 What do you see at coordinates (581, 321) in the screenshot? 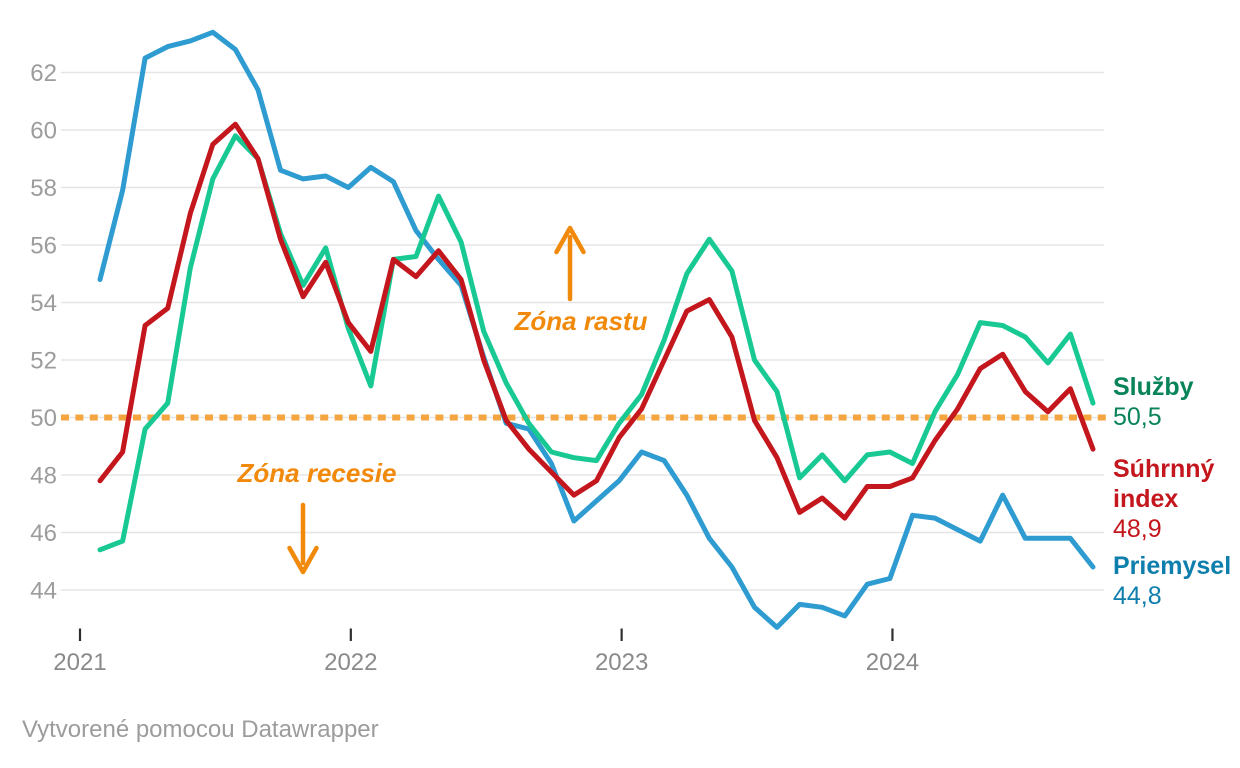
I see `annotation-growth-zone: Zóna rastu` at bounding box center [581, 321].